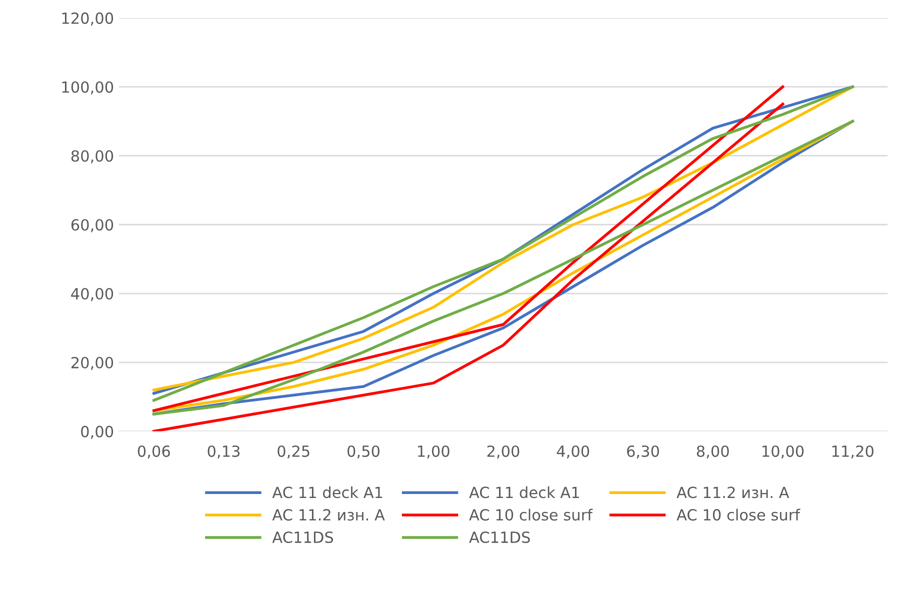 Image resolution: width=915 pixels, height=599 pixels. I want to click on x-tick-label: 0,13, so click(224, 452).